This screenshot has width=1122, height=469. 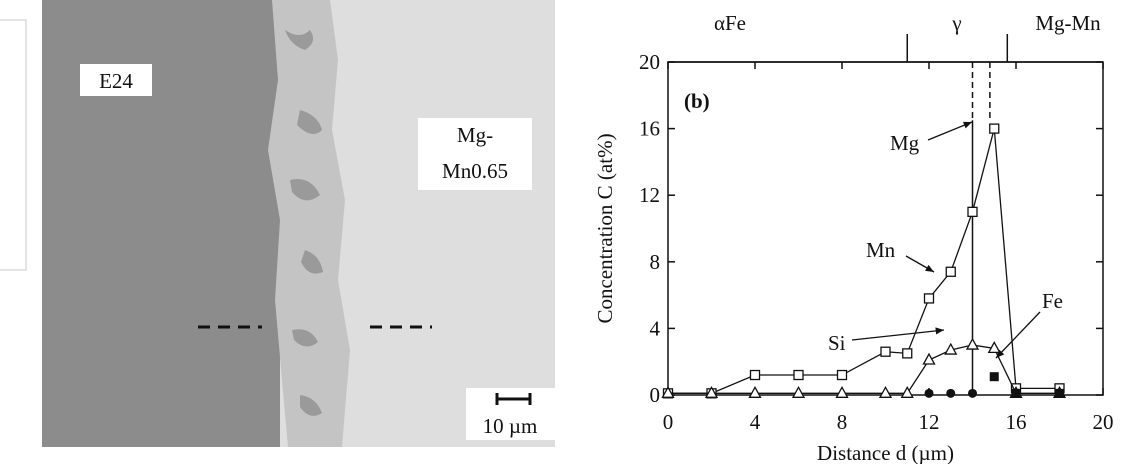 I want to click on x-tick-label: 0, so click(x=668, y=422).